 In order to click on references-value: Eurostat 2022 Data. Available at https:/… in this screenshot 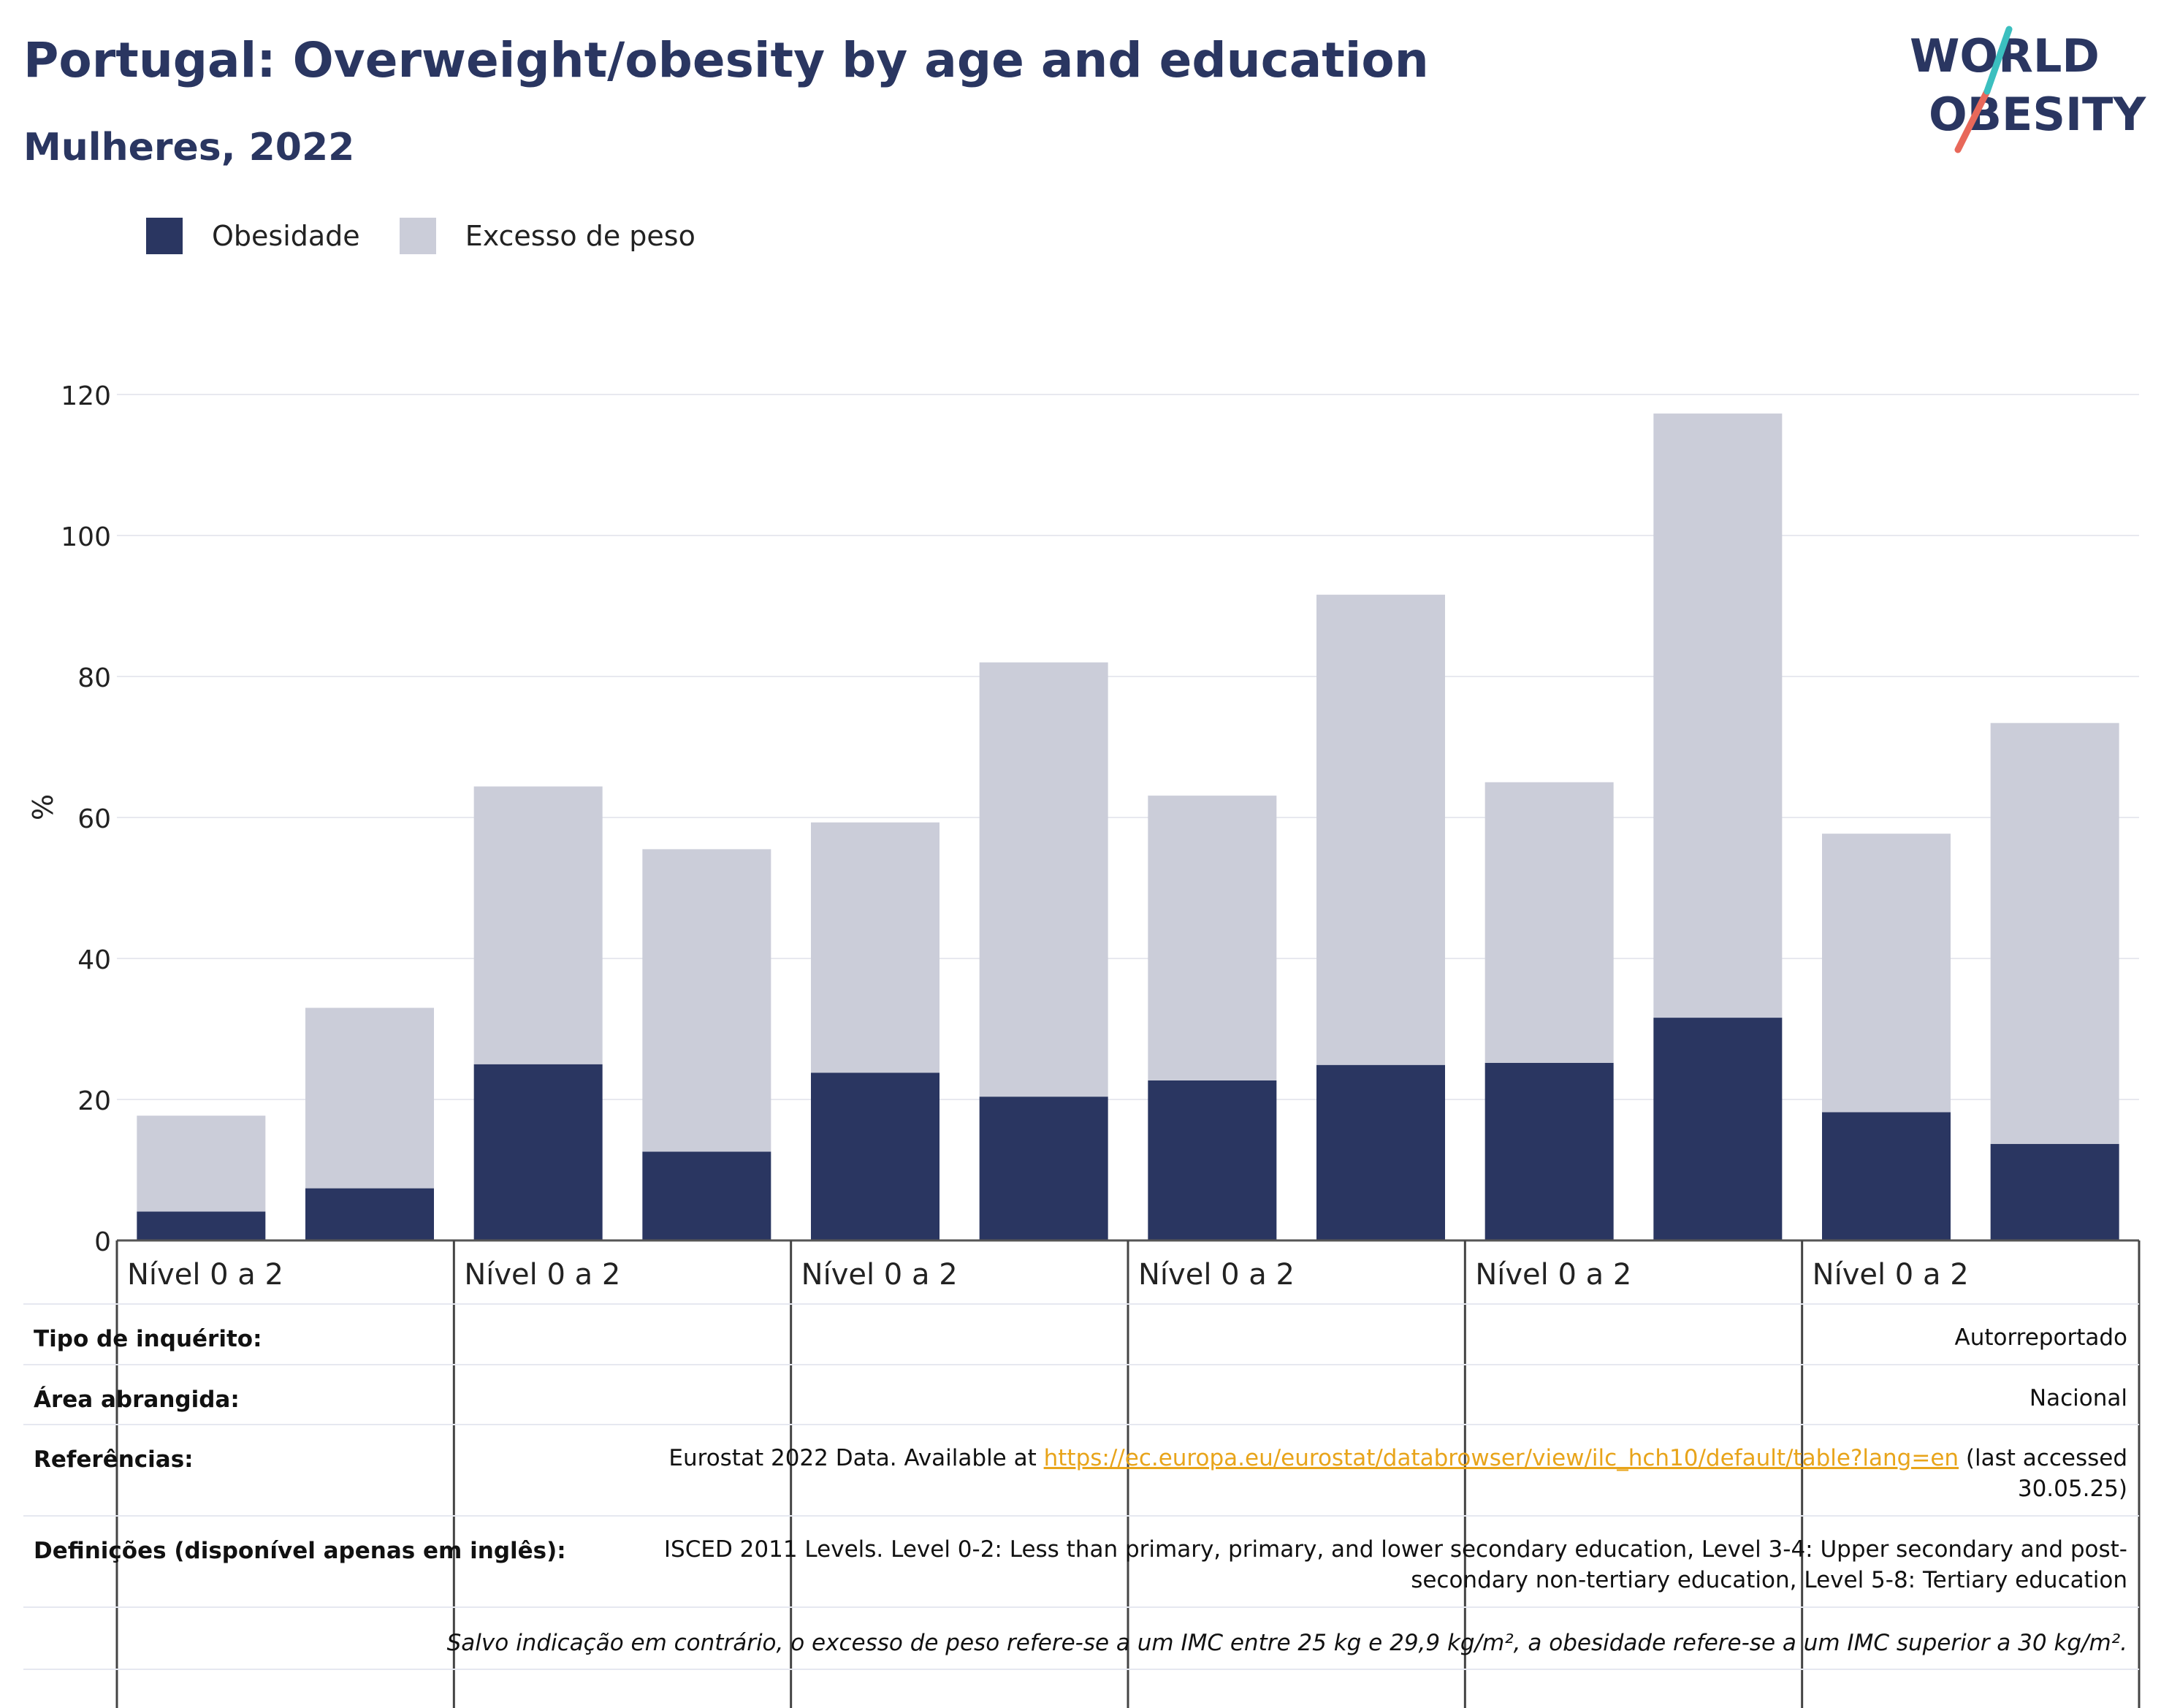, I will do `click(1397, 1473)`.